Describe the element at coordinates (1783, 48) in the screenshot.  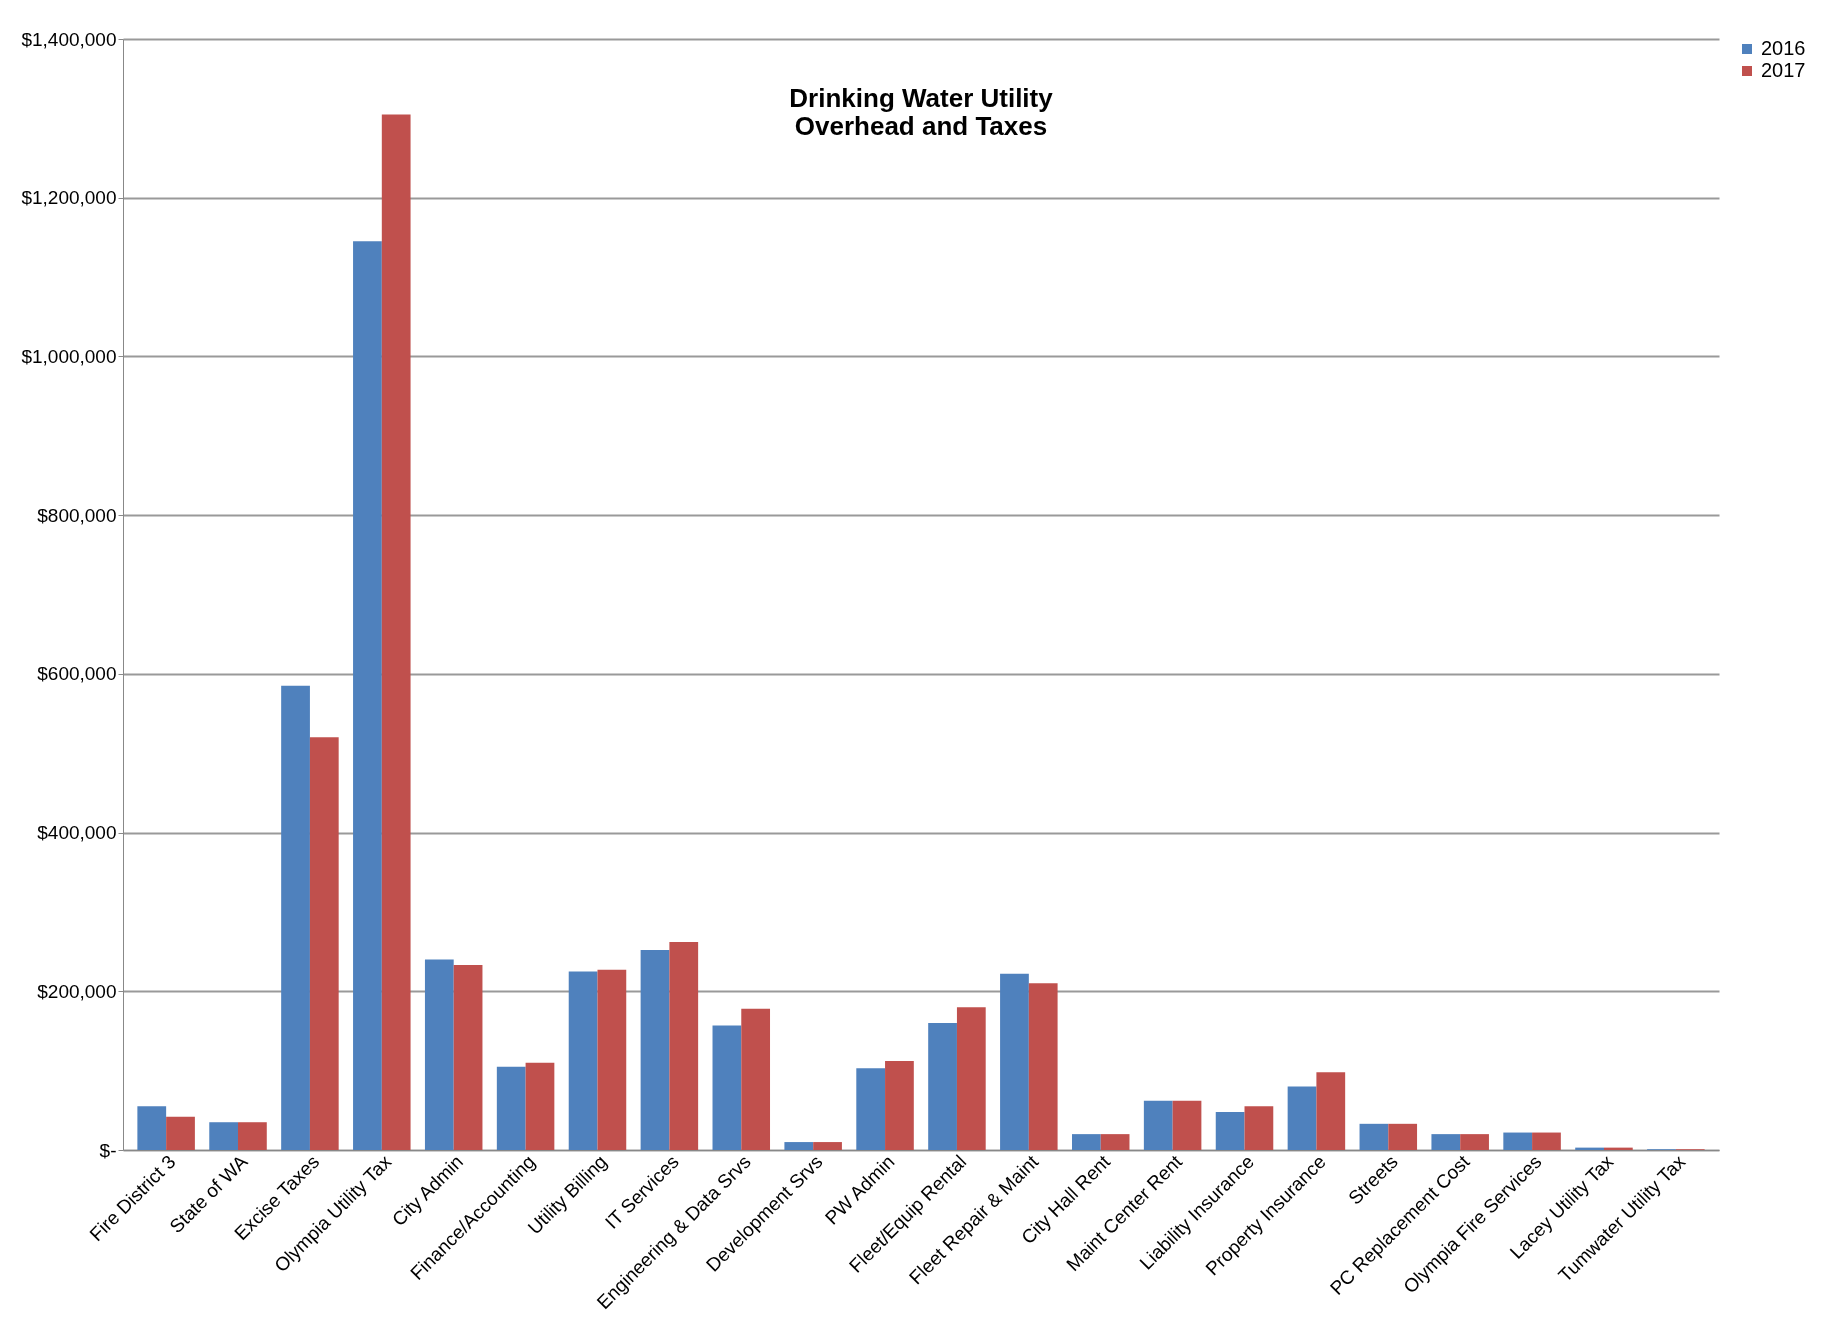
I see `legend-label: 2016` at that location.